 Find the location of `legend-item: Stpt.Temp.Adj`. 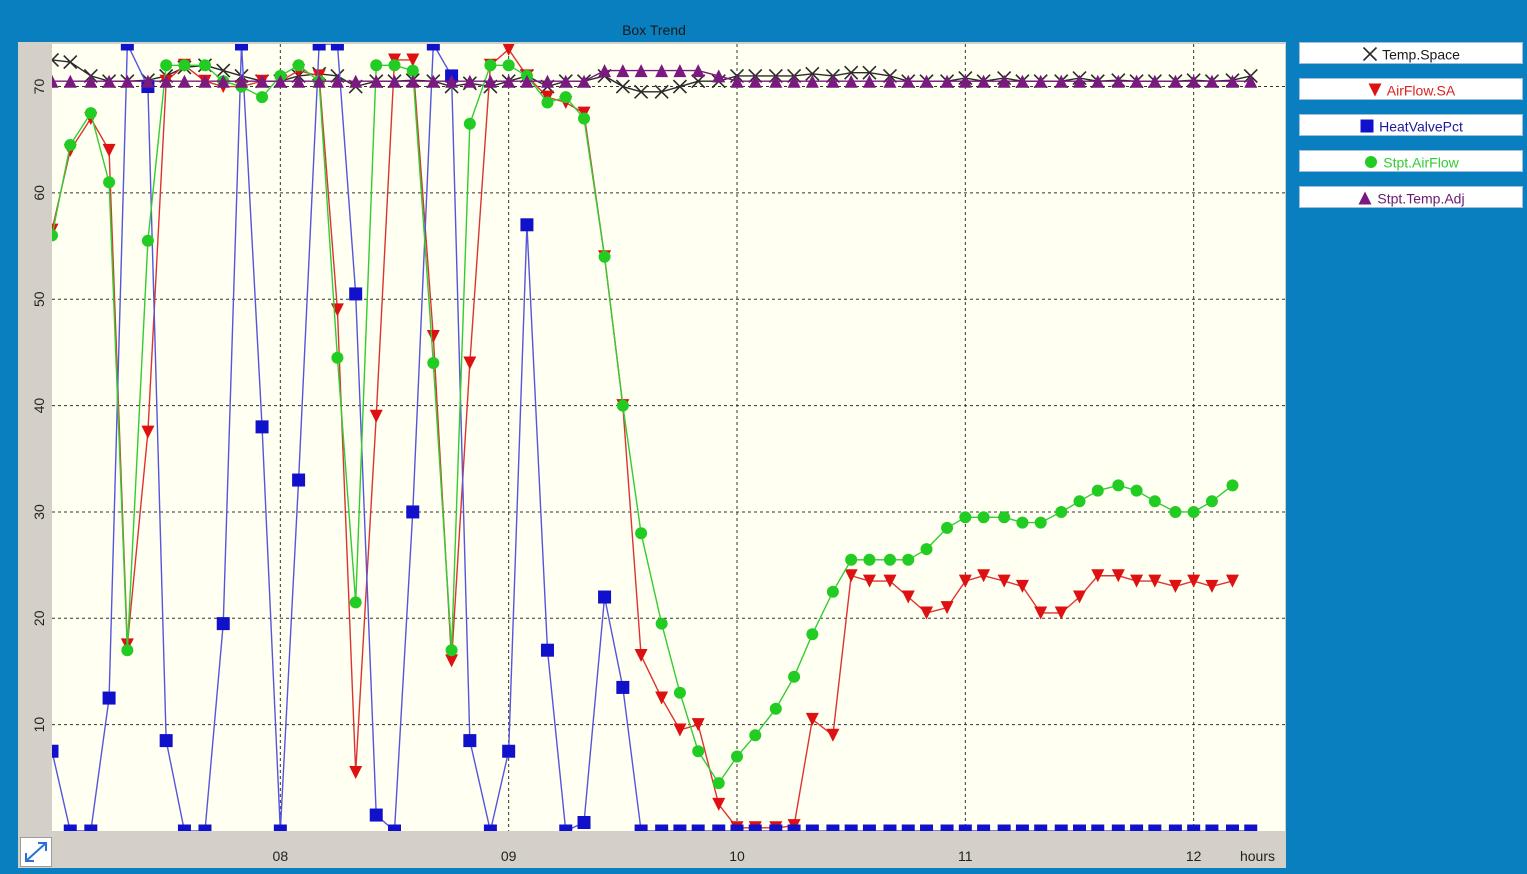

legend-item: Stpt.Temp.Adj is located at coordinates (1411, 197).